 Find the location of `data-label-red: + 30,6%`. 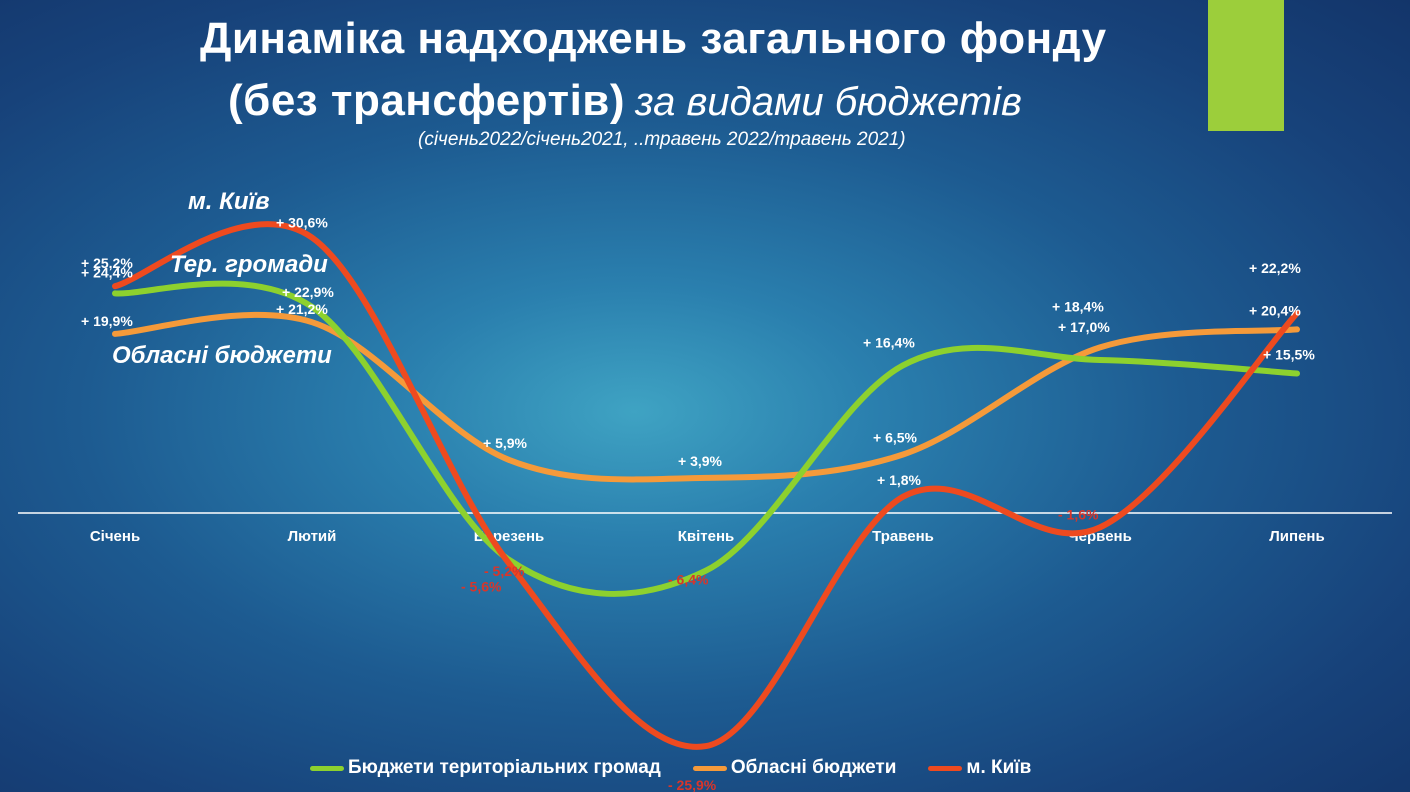

data-label-red: + 30,6% is located at coordinates (302, 223).